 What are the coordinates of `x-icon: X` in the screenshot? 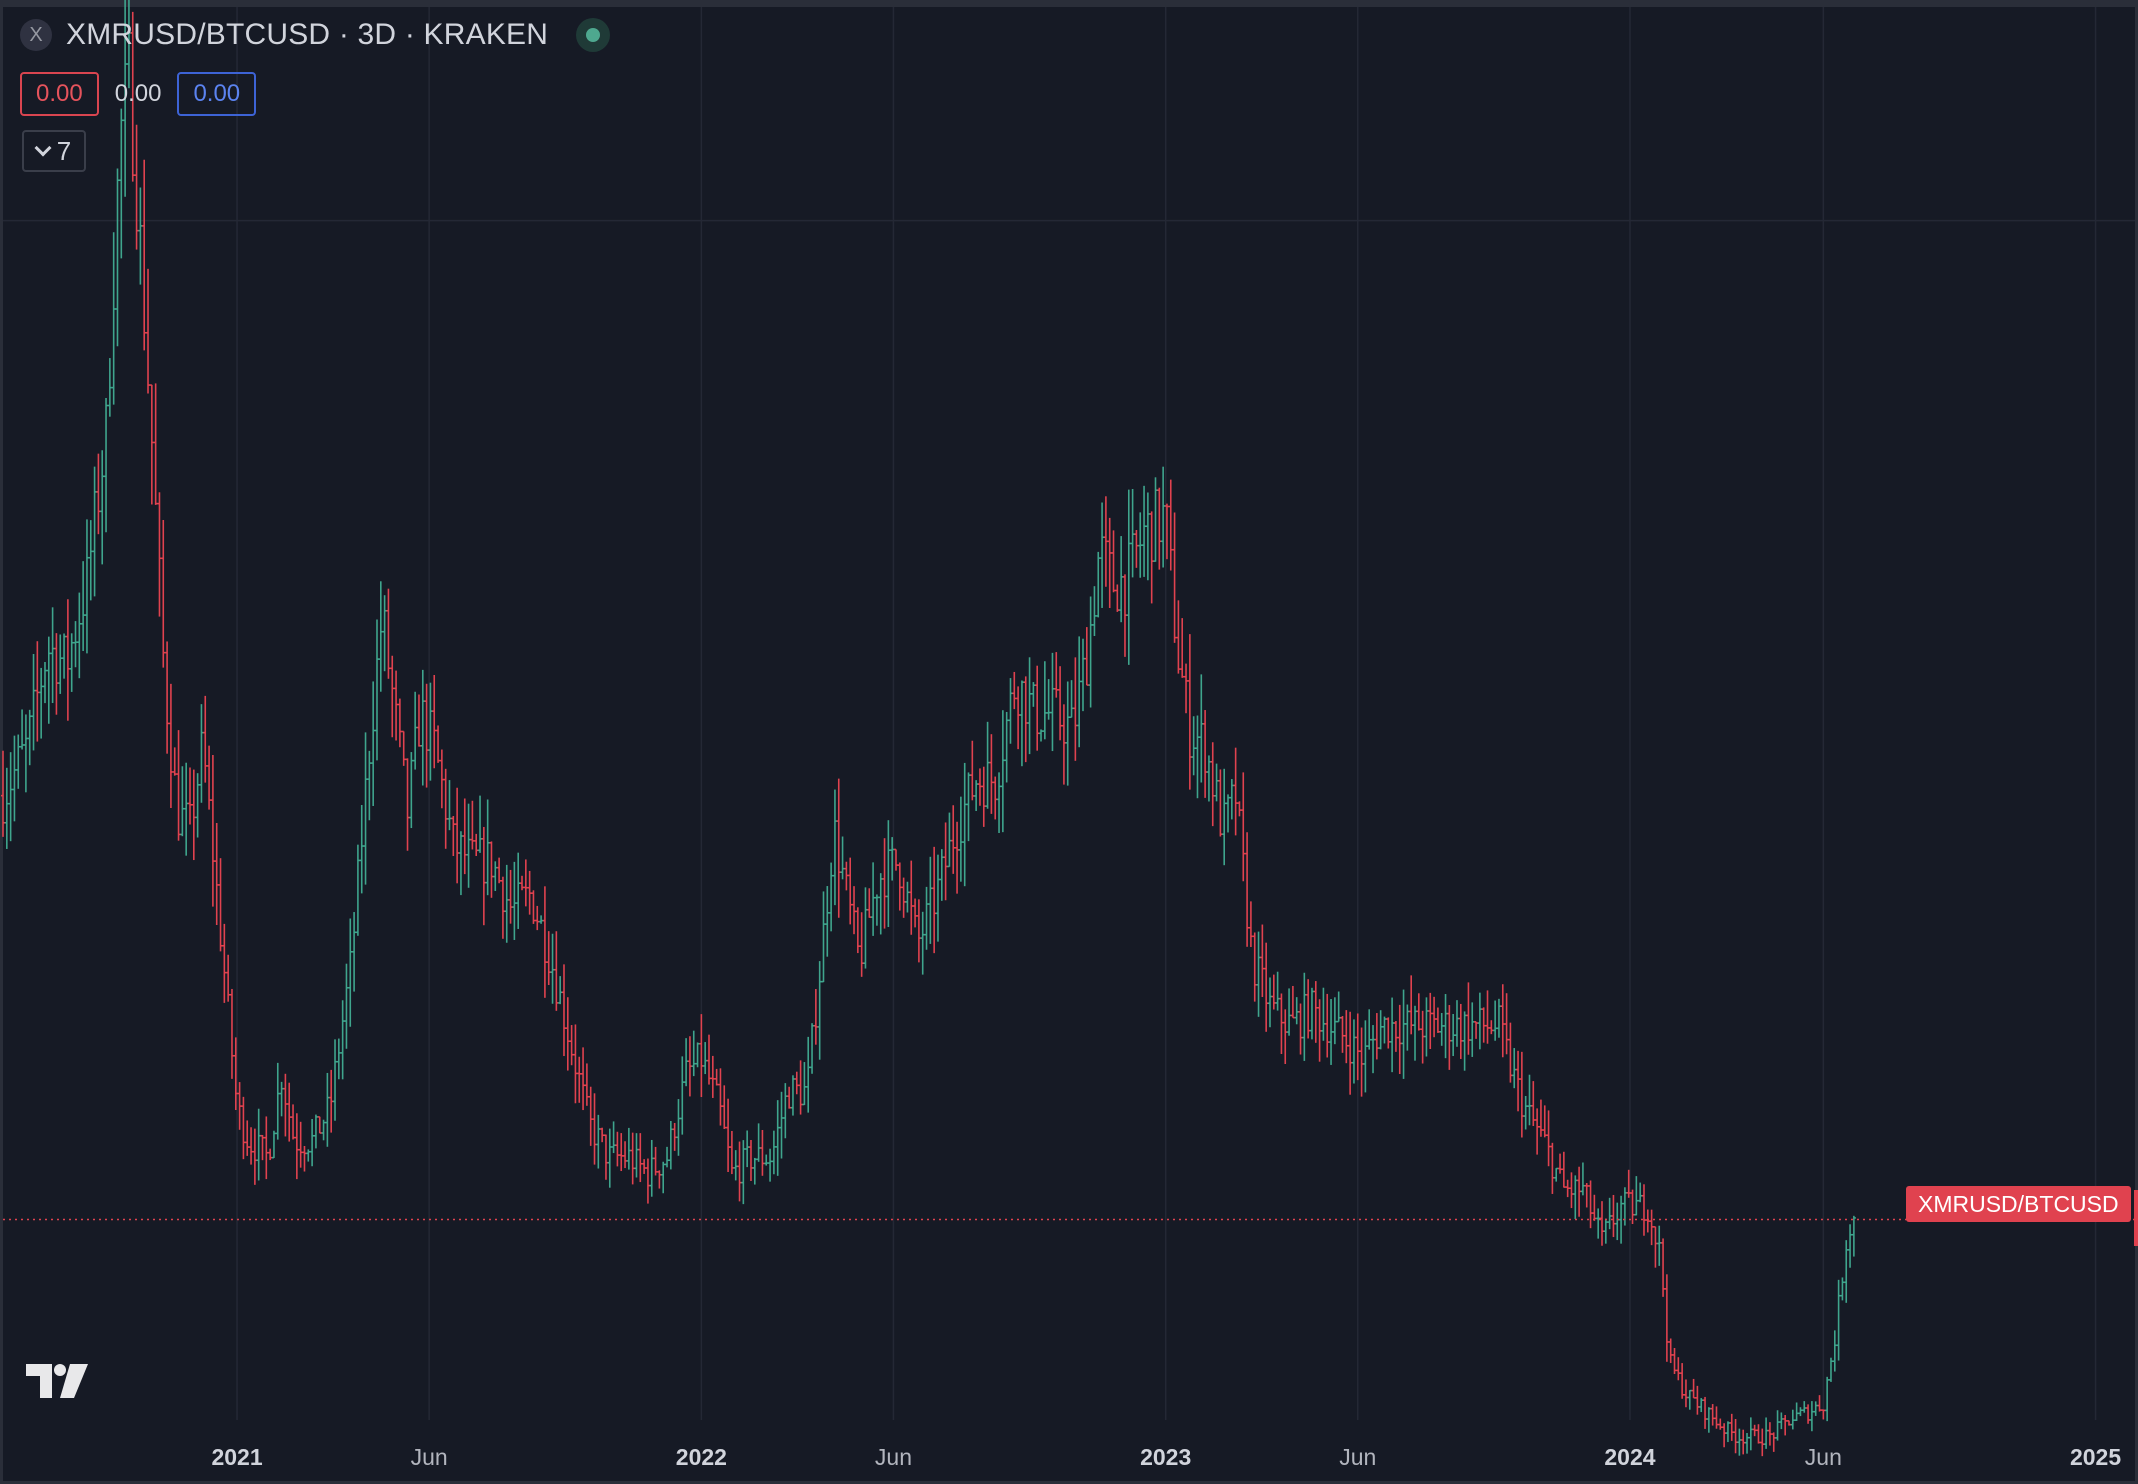 It's located at (36, 35).